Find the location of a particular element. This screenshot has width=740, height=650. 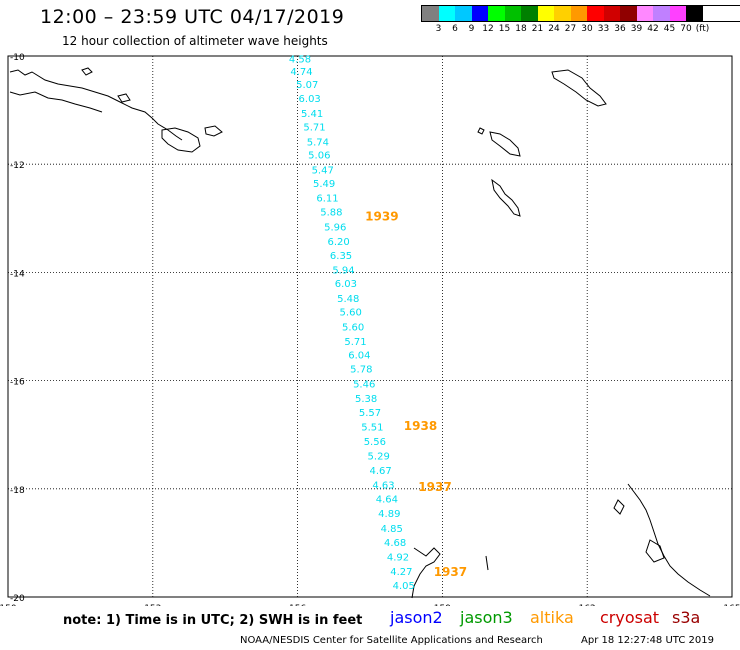

lat-tick-label: -20 is located at coordinates (17, 599).